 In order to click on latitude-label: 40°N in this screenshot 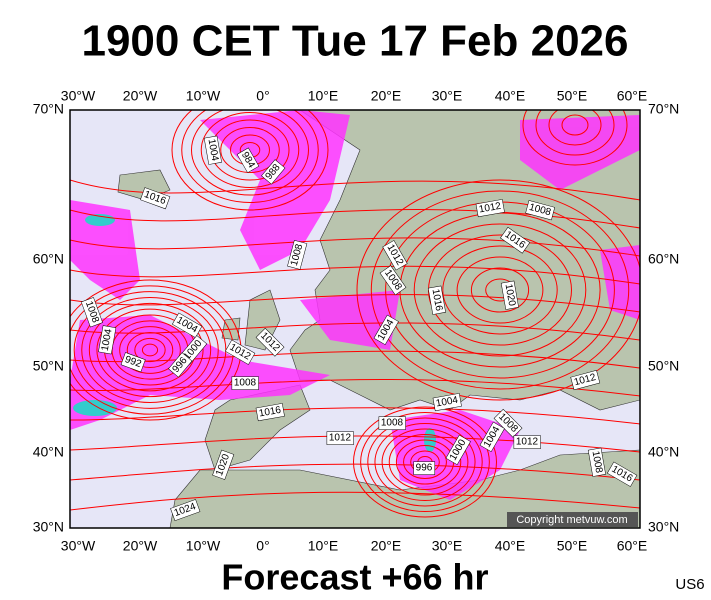, I will do `click(48, 452)`.